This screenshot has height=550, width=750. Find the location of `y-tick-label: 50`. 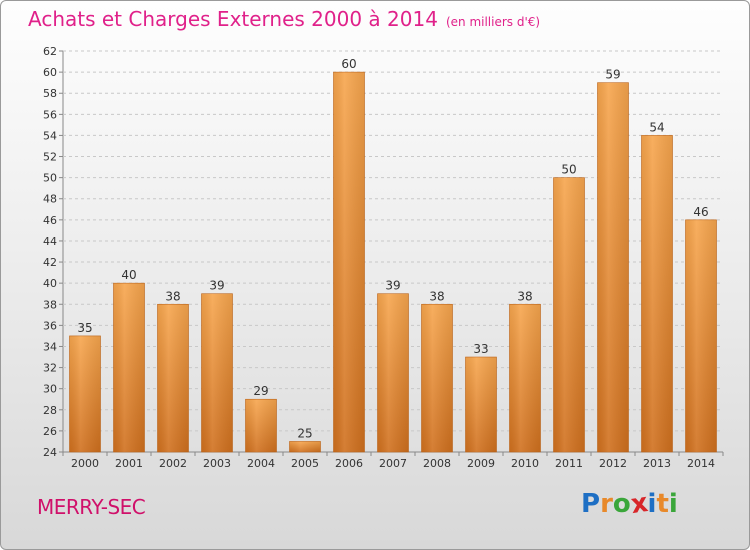

y-tick-label: 50 is located at coordinates (50, 178).